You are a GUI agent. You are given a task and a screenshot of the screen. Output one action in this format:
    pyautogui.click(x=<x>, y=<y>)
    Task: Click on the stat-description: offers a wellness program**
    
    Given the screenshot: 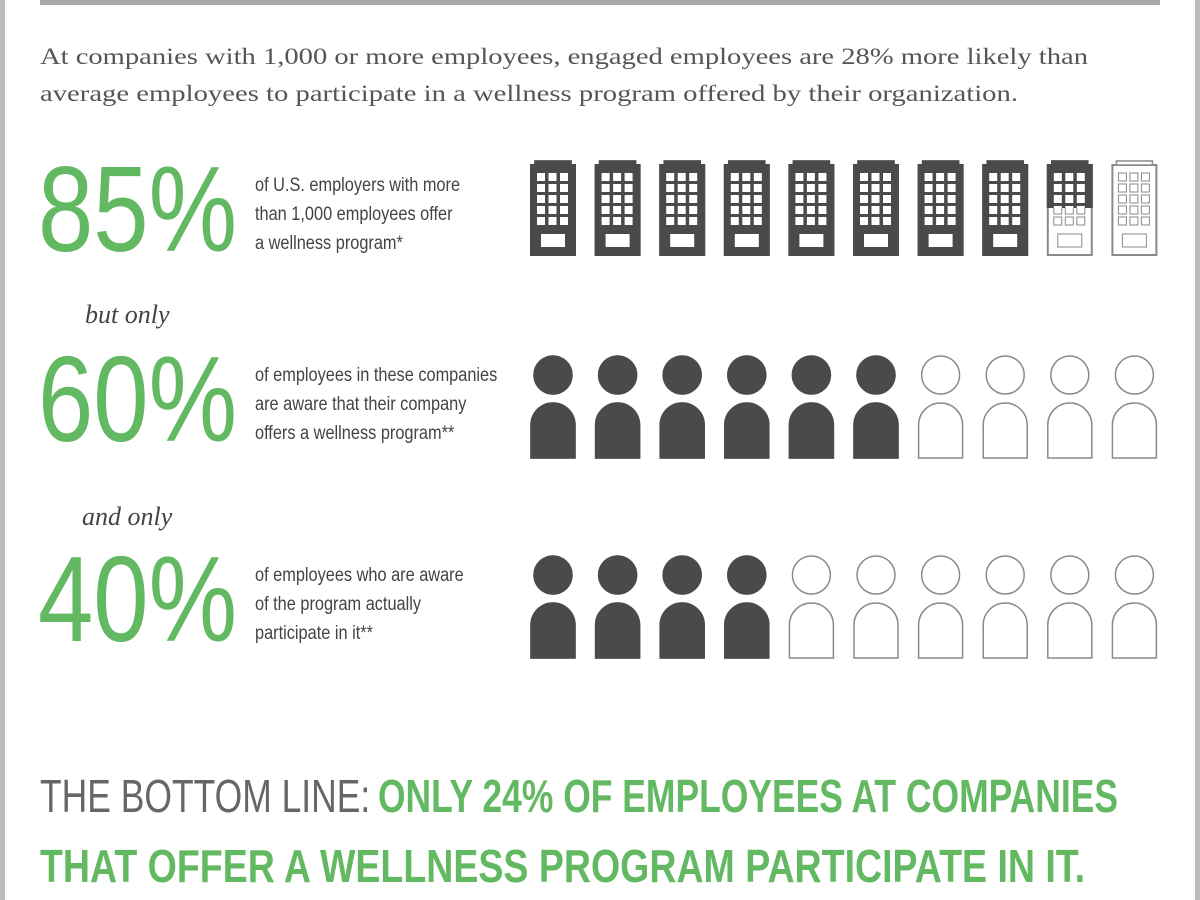 What is the action you would take?
    pyautogui.click(x=354, y=432)
    